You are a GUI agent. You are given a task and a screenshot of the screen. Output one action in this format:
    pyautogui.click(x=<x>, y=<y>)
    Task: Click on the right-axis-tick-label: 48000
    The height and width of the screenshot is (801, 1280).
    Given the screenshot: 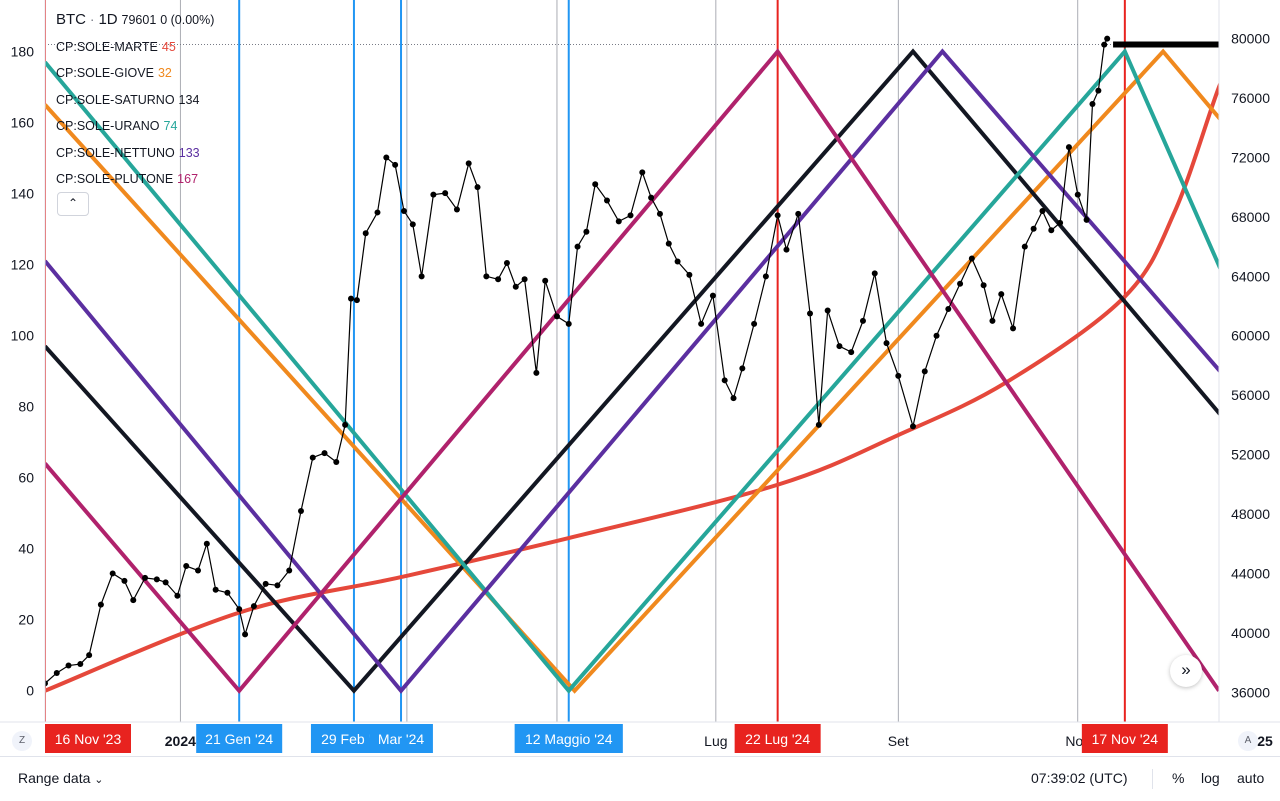 What is the action you would take?
    pyautogui.click(x=1250, y=514)
    